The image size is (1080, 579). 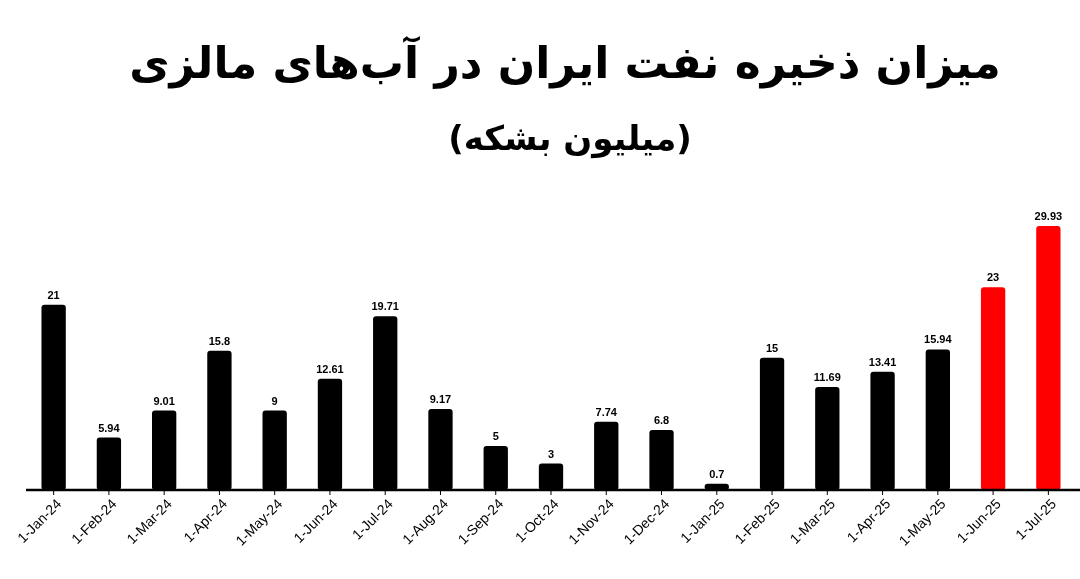 I want to click on data-label: 23, so click(x=993, y=277).